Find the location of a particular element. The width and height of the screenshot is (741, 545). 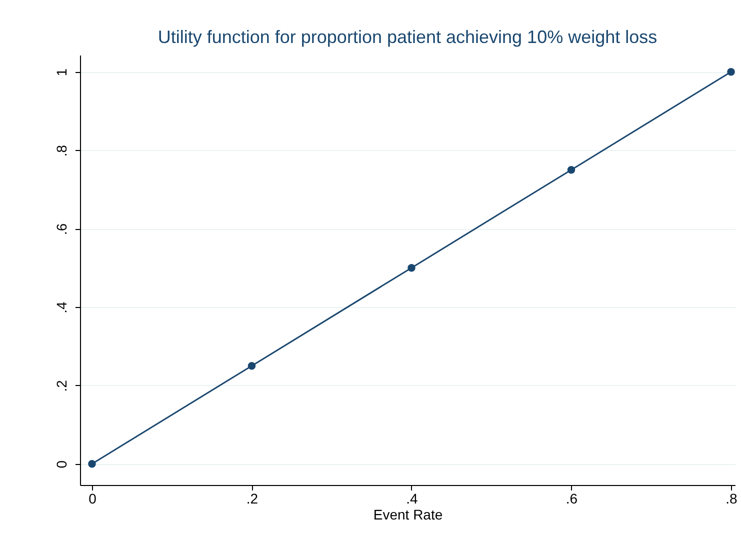

y-tick-label: 0 is located at coordinates (62, 464).